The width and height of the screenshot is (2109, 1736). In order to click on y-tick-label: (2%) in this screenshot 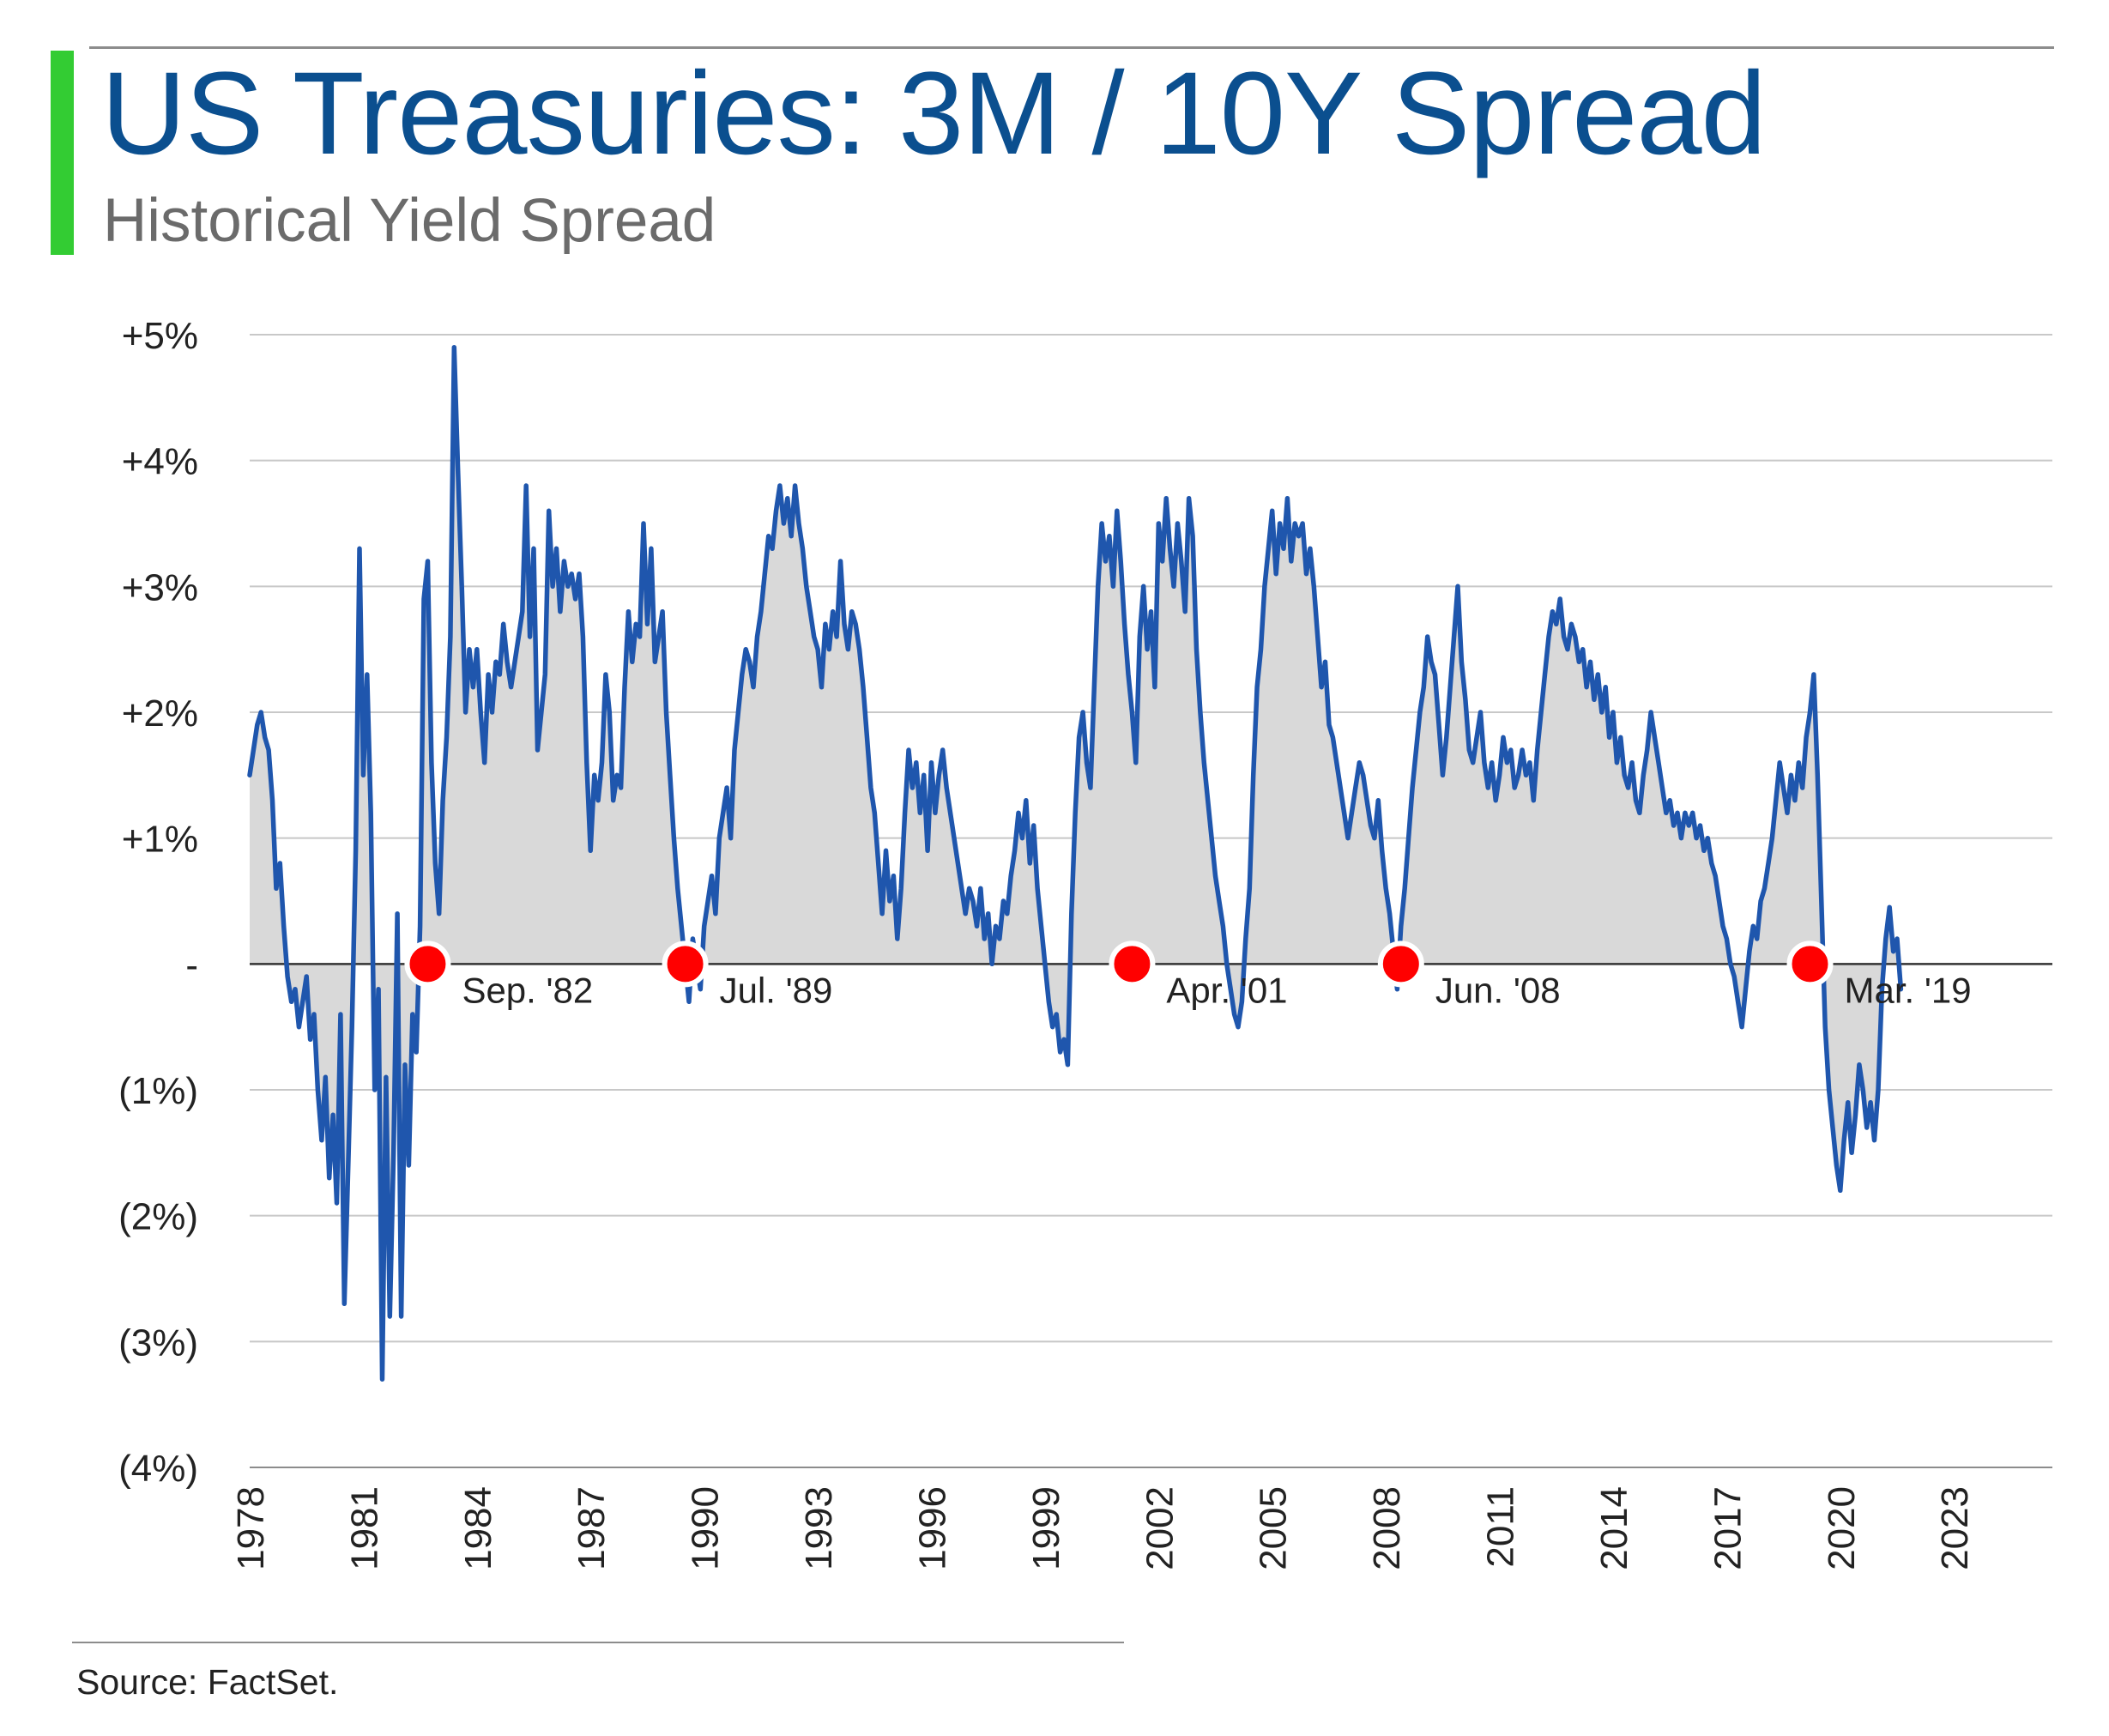, I will do `click(158, 1217)`.